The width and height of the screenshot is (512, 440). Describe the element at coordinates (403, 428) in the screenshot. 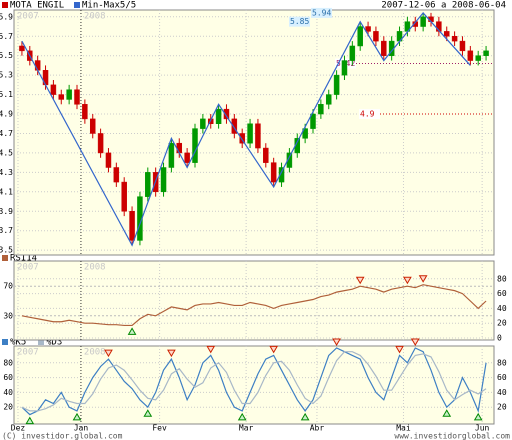

I see `x-tick-label: Mai` at that location.